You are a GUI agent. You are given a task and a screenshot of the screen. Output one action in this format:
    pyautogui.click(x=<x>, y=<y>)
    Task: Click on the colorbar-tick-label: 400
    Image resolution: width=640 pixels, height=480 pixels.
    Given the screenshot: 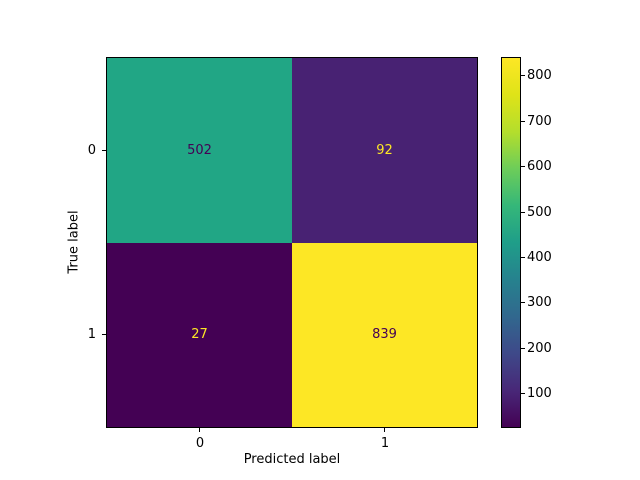 What is the action you would take?
    pyautogui.click(x=539, y=257)
    